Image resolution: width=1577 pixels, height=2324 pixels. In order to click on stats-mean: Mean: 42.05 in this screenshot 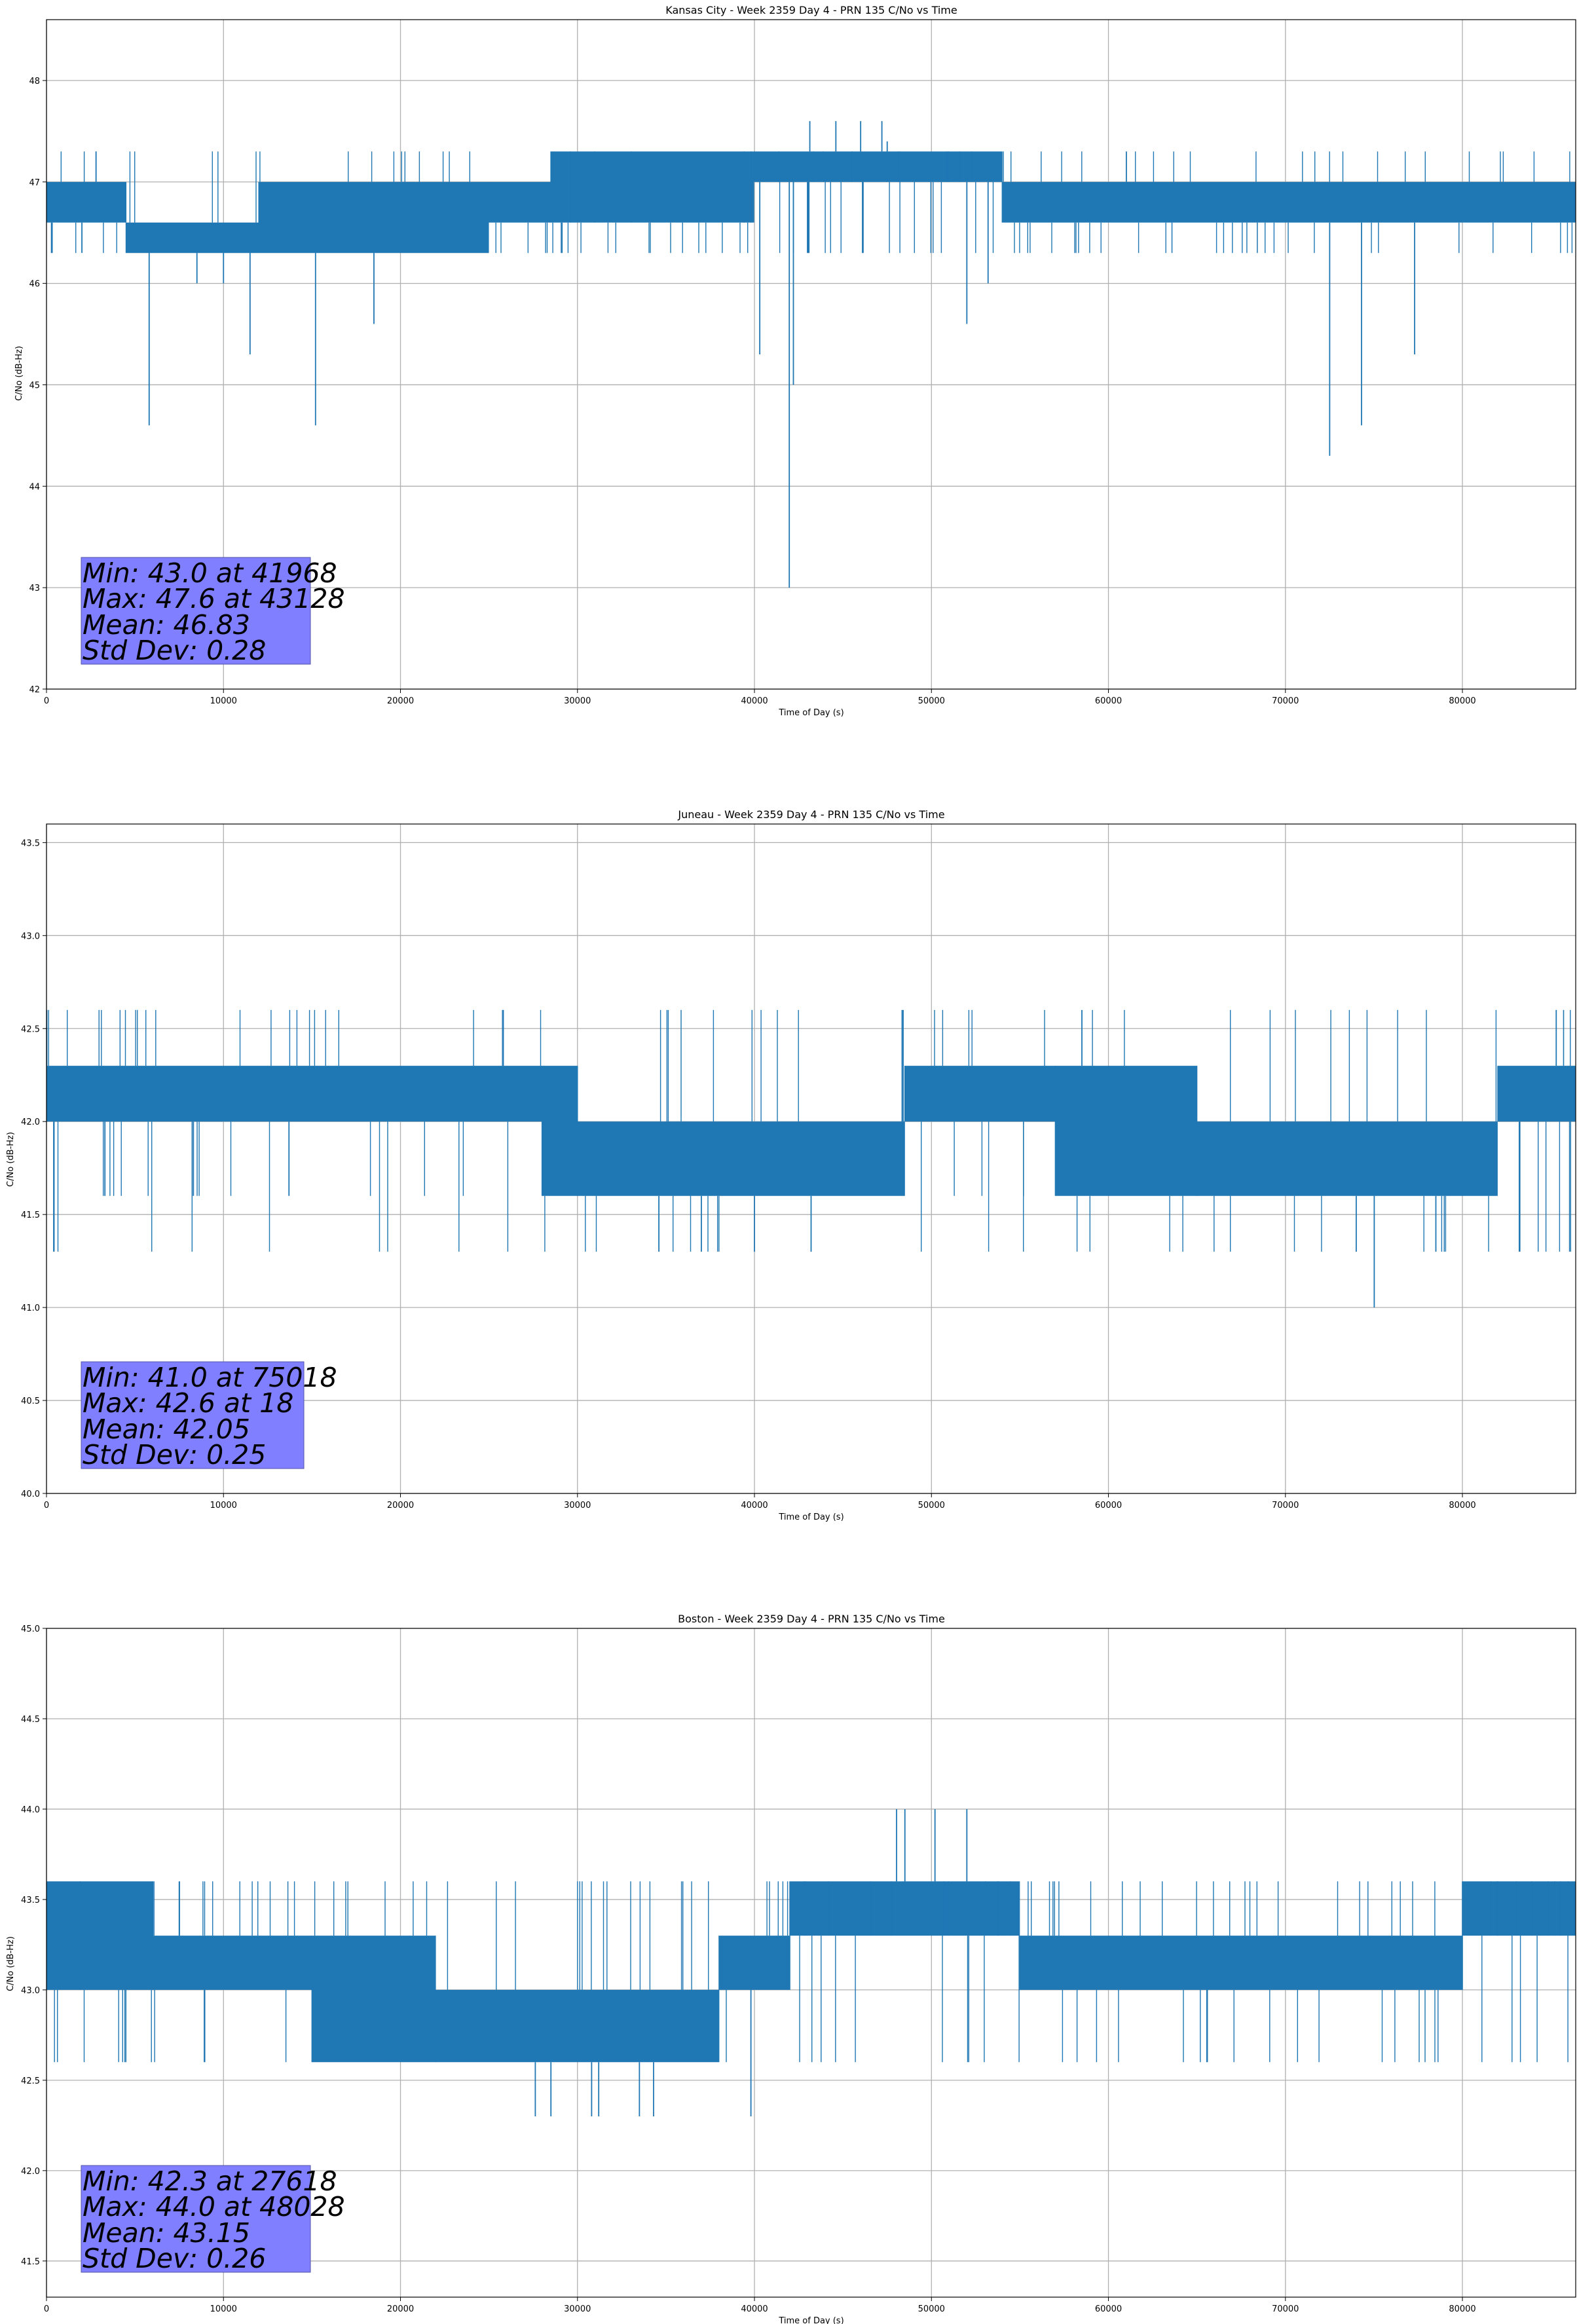, I will do `click(166, 1429)`.